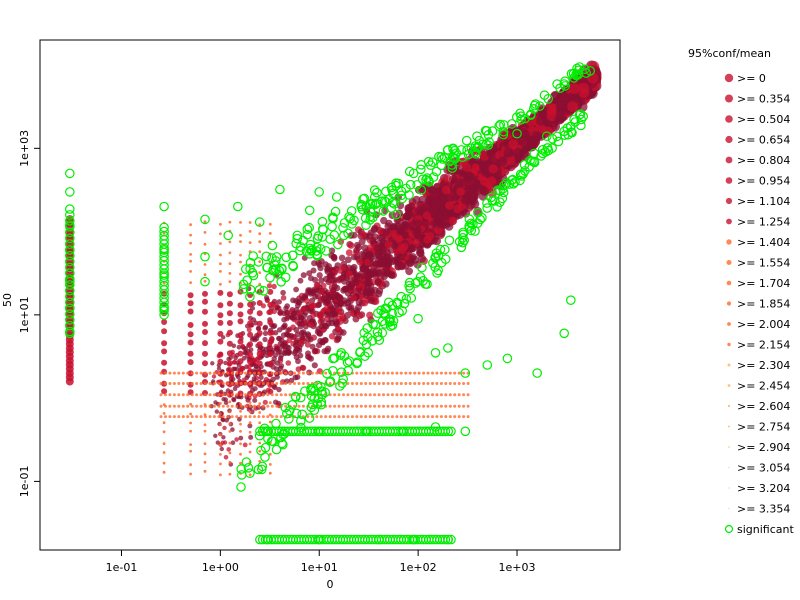  What do you see at coordinates (7, 300) in the screenshot?
I see `y-axis-label: 50` at bounding box center [7, 300].